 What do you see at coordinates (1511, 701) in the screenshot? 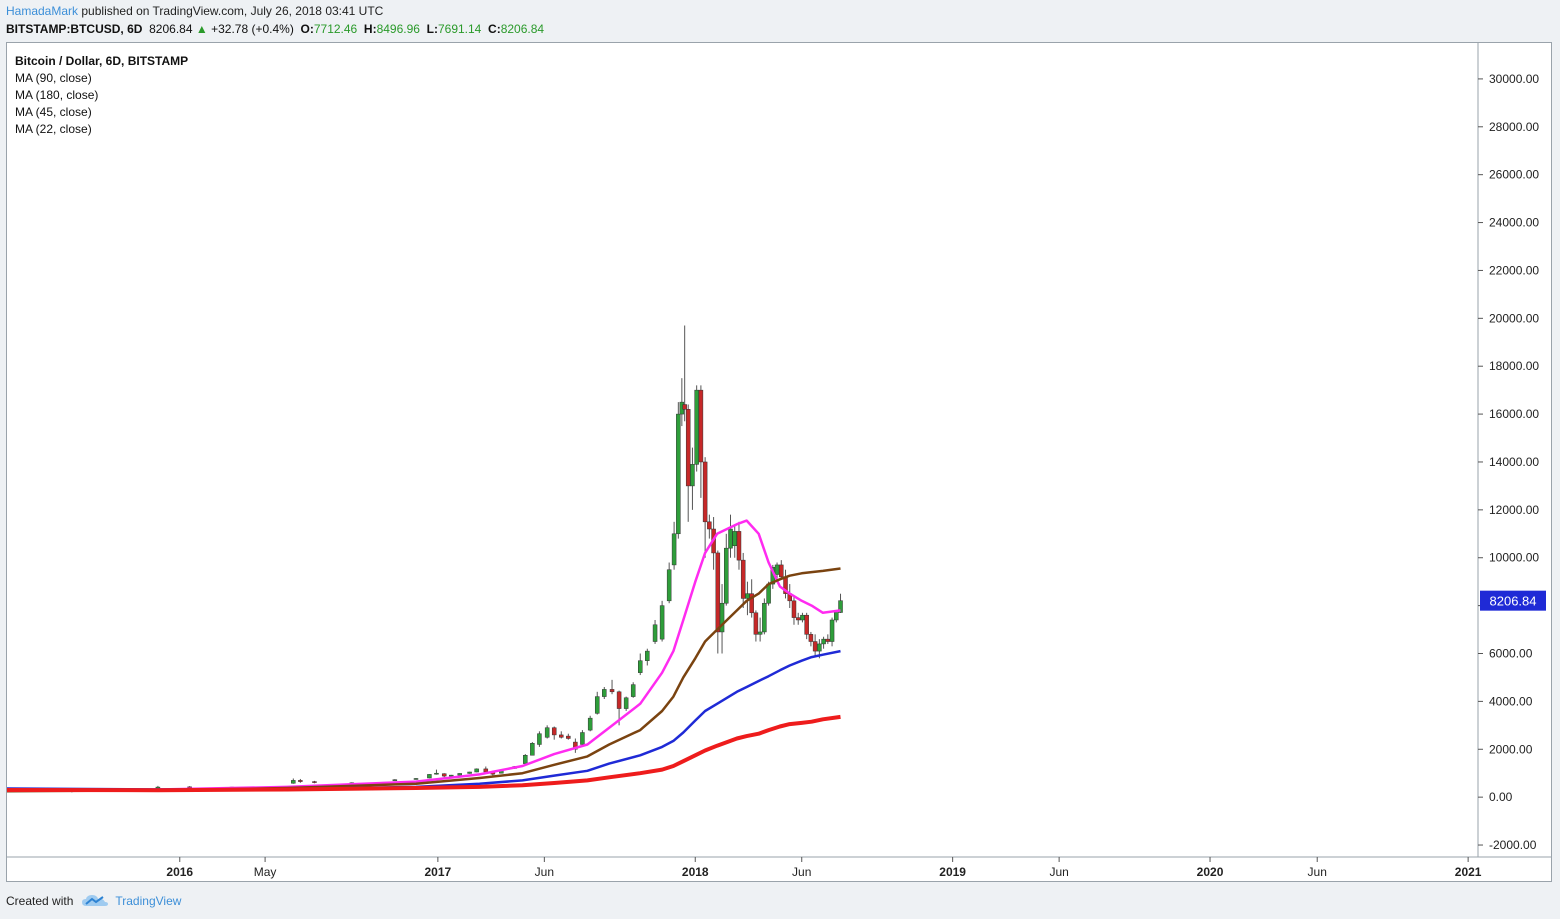
I see `y-tick-label: 4000.00` at bounding box center [1511, 701].